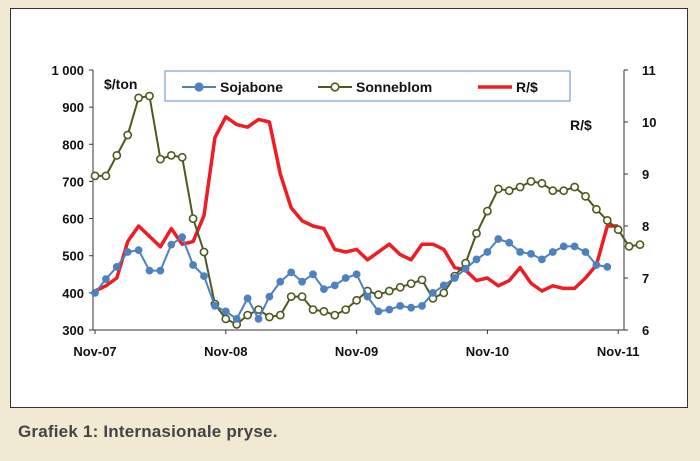  I want to click on left-tick-label: 400, so click(73, 293).